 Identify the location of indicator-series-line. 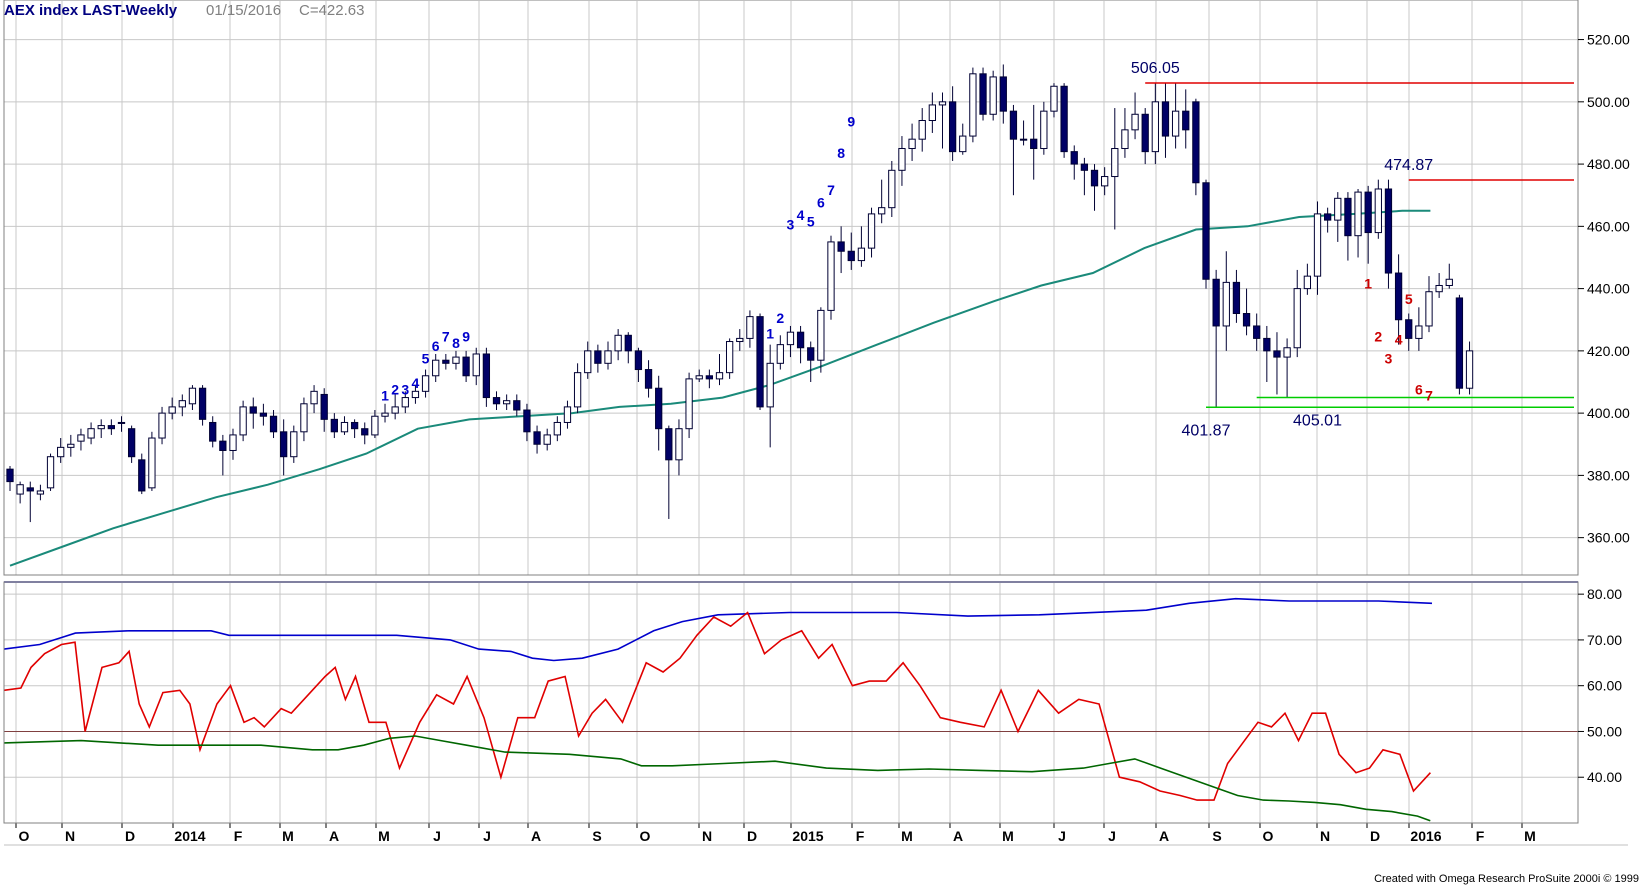
(717, 778).